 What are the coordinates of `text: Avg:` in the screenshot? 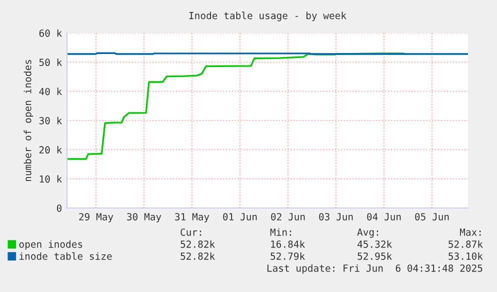 It's located at (367, 233).